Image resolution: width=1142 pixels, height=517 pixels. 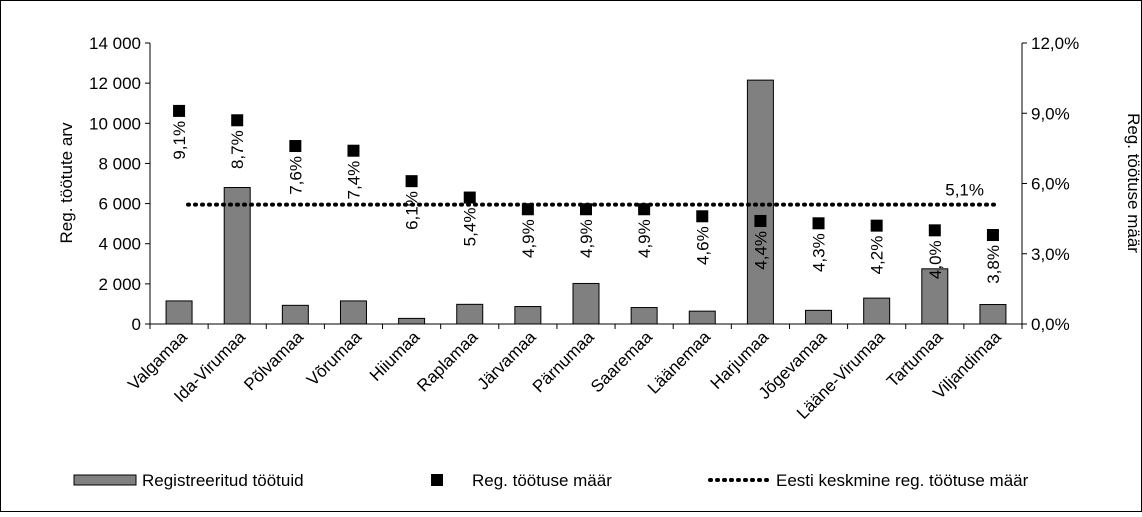 I want to click on legend-bar-swatch, so click(x=105, y=480).